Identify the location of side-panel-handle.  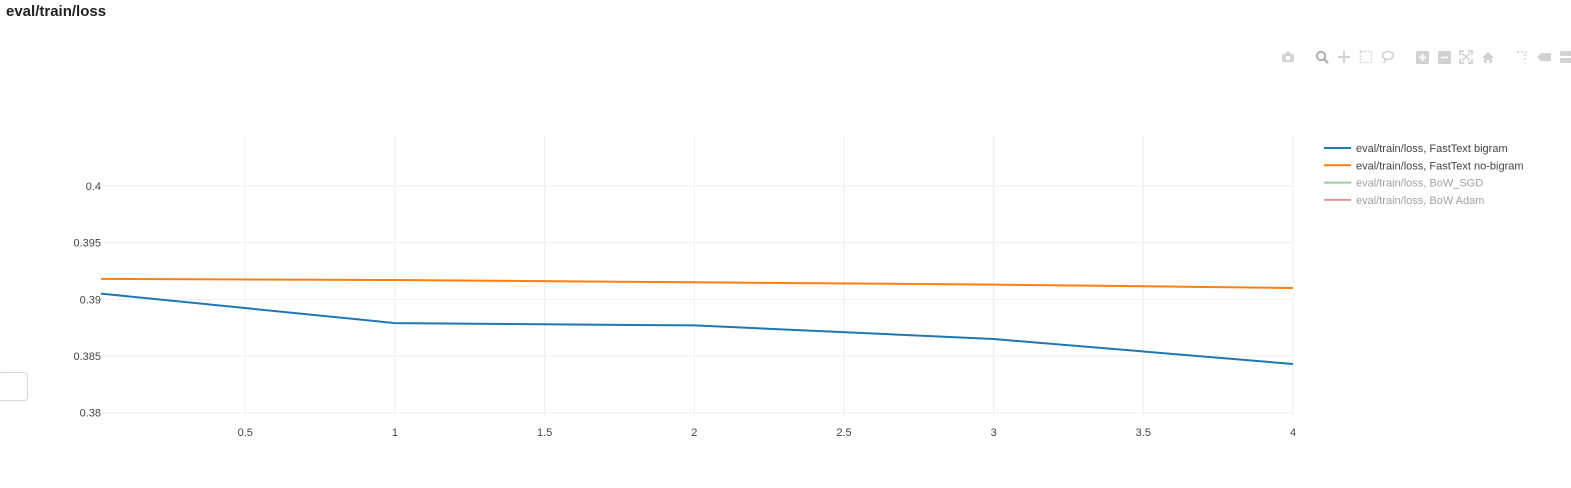
(14, 386).